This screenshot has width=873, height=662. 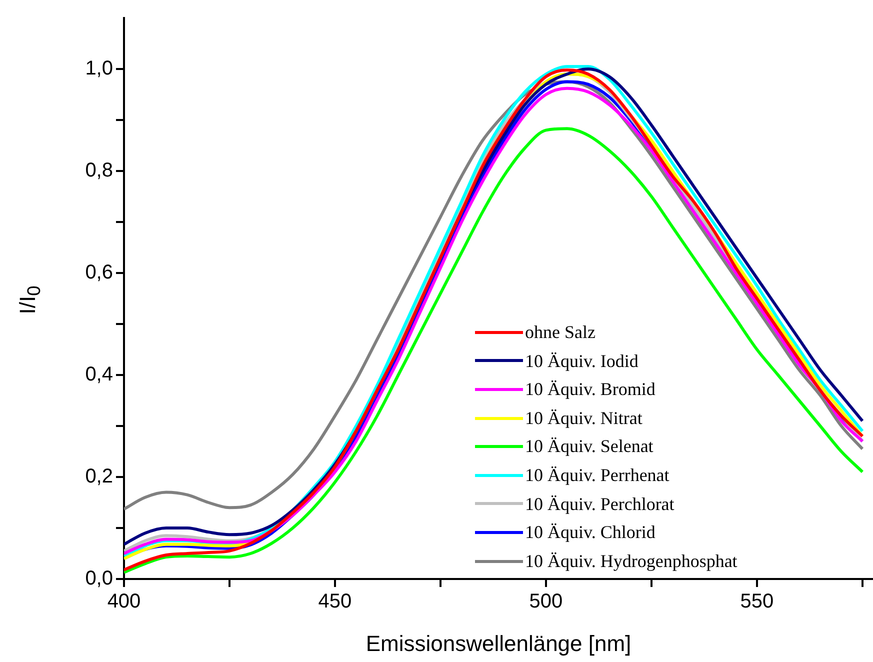 I want to click on y-tick-label: 0,0, so click(x=99, y=579).